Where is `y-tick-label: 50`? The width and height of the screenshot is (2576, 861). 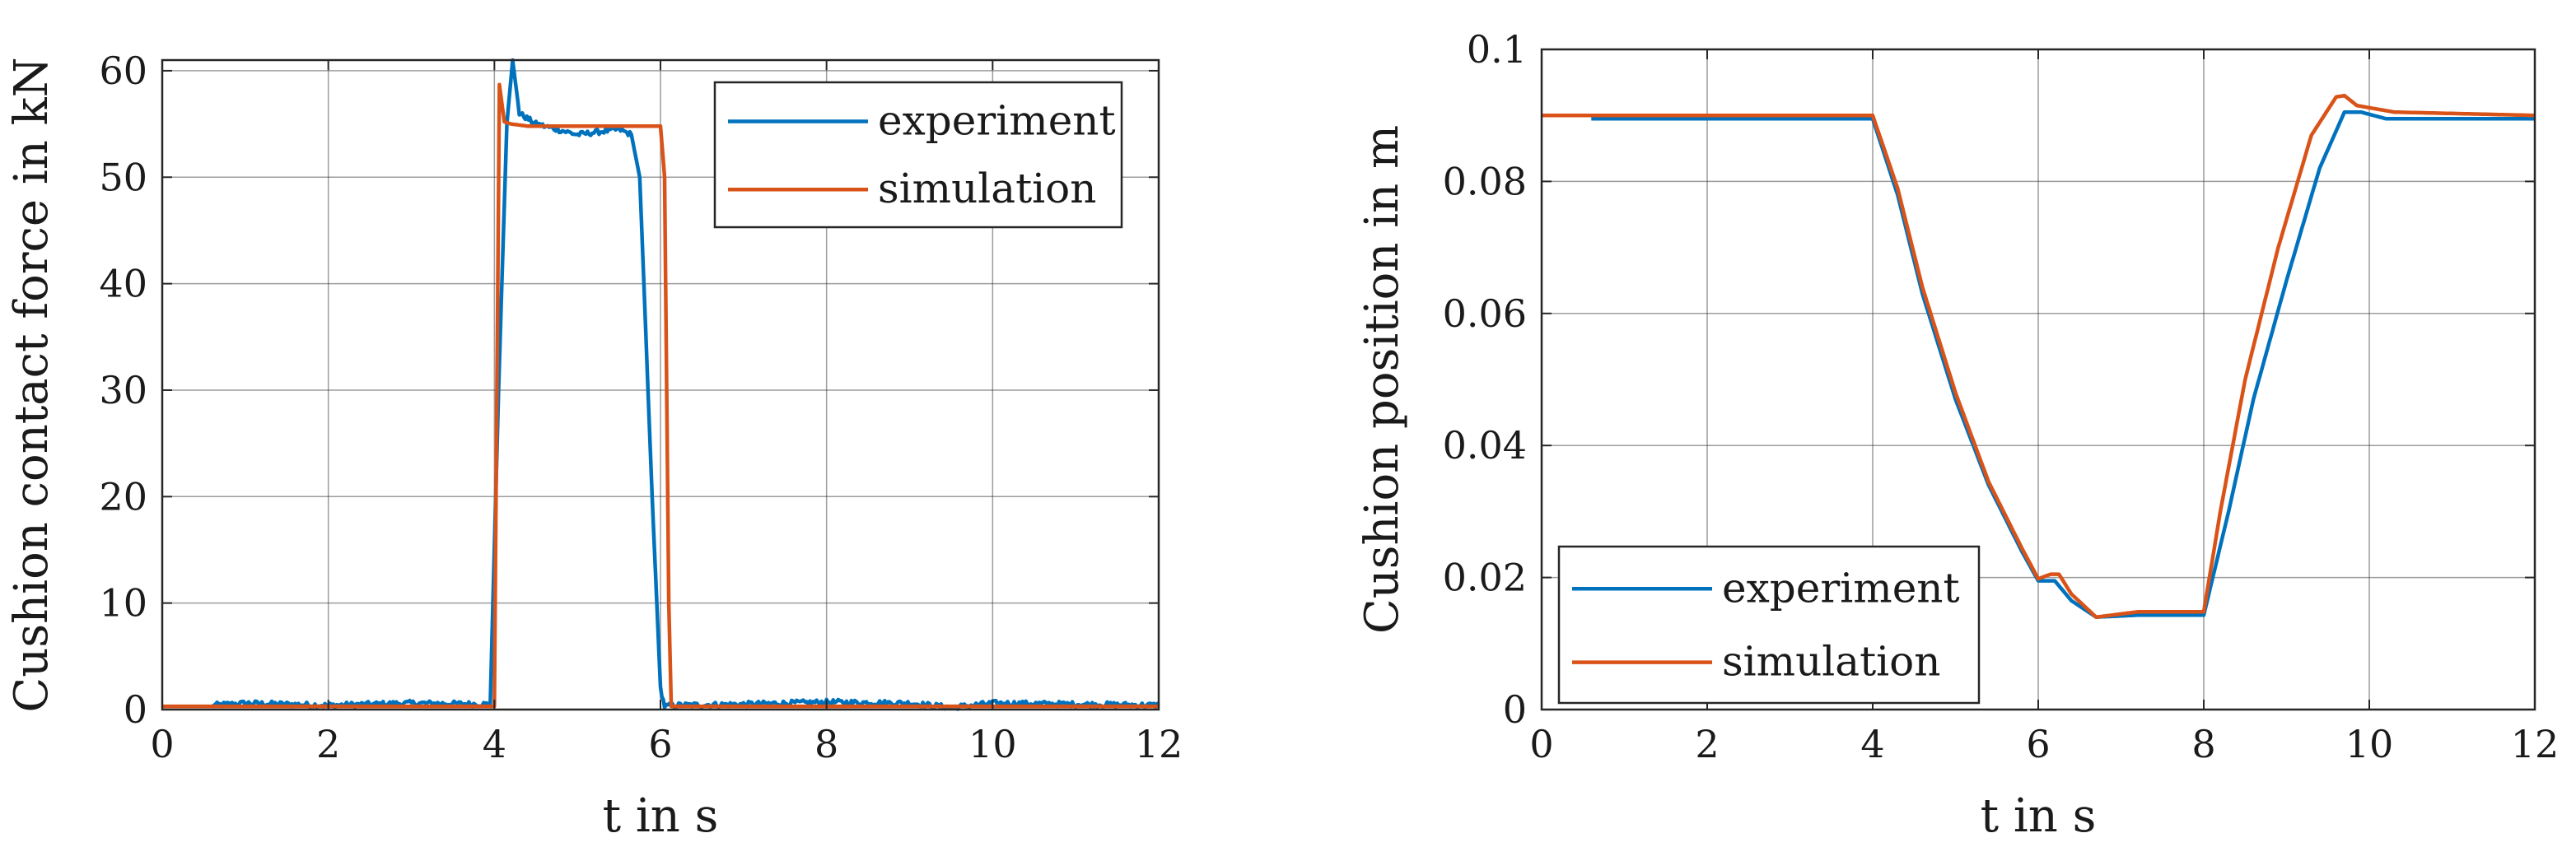
y-tick-label: 50 is located at coordinates (123, 177).